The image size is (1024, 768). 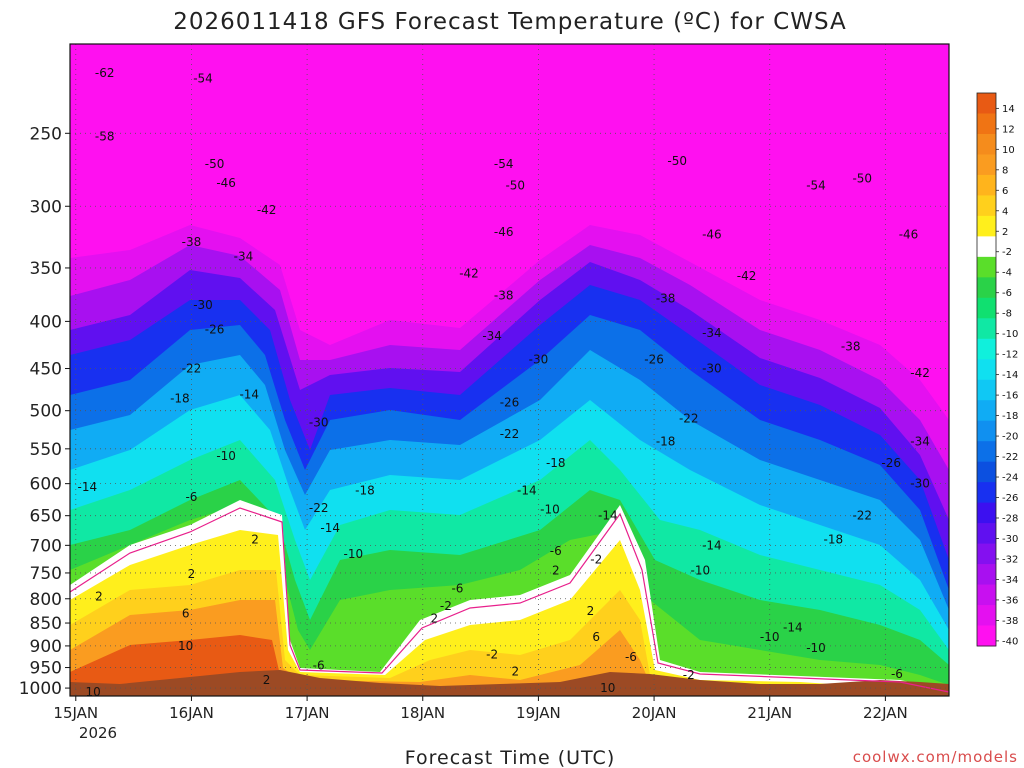 What do you see at coordinates (1010, 600) in the screenshot?
I see `colorbar-label: -36` at bounding box center [1010, 600].